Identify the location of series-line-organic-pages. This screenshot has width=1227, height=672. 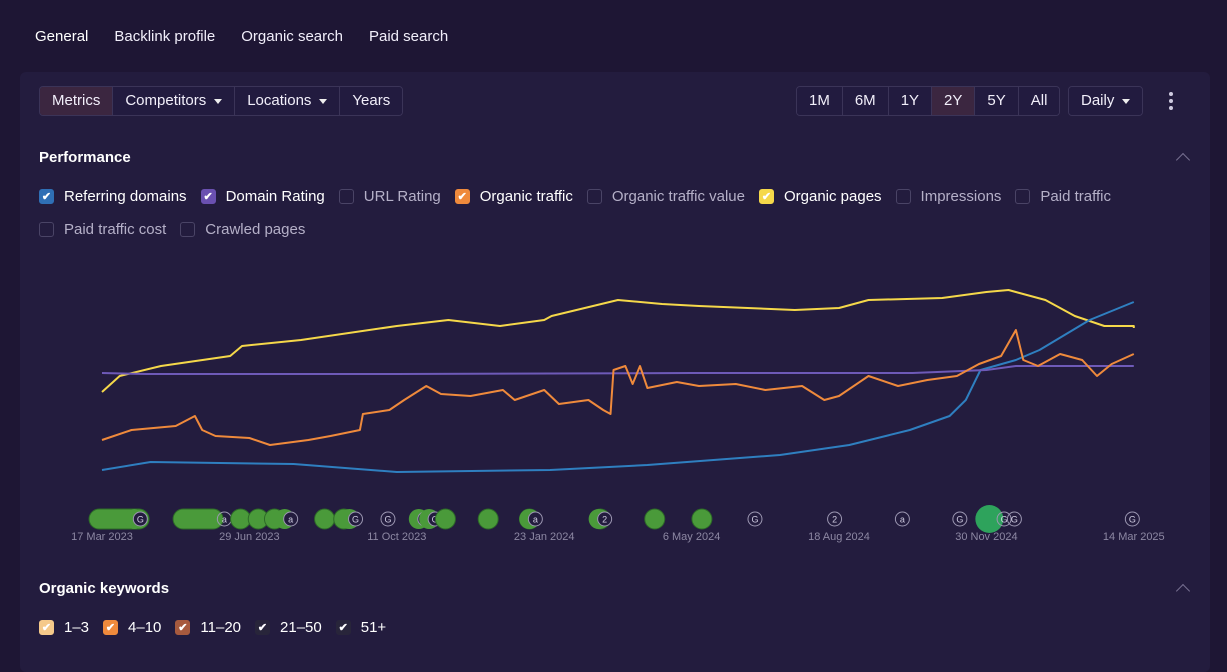
(618, 341).